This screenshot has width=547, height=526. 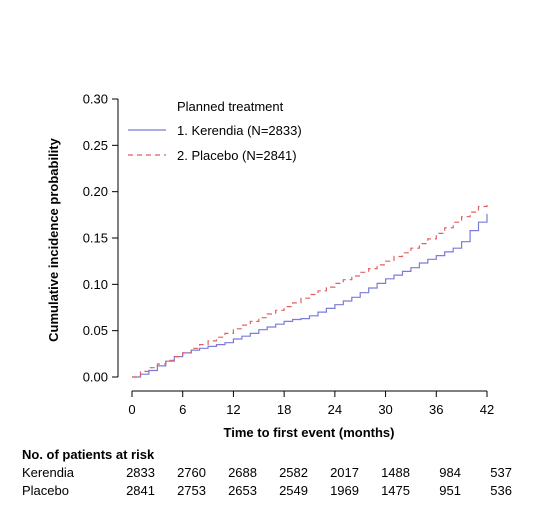 I want to click on y-tick-label: 0.00, so click(x=95, y=377).